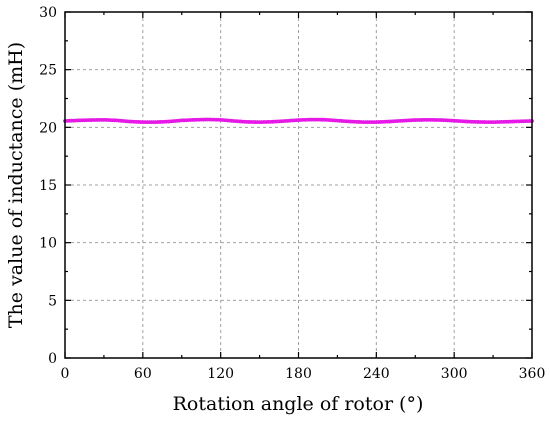 This screenshot has height=422, width=550. What do you see at coordinates (143, 374) in the screenshot?
I see `x-tick-label: 60` at bounding box center [143, 374].